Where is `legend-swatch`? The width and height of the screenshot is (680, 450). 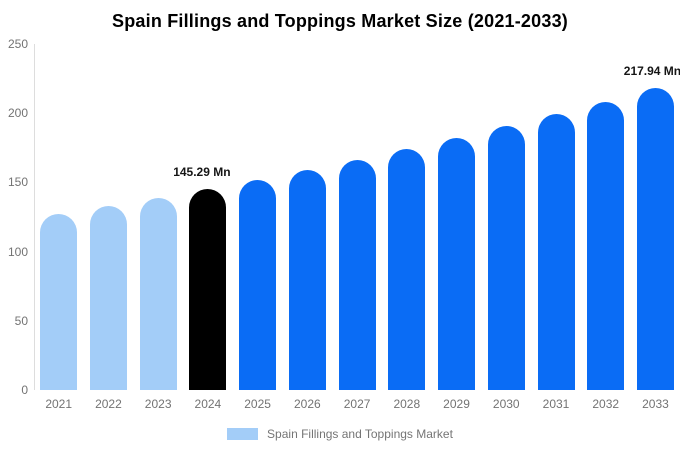 legend-swatch is located at coordinates (243, 434).